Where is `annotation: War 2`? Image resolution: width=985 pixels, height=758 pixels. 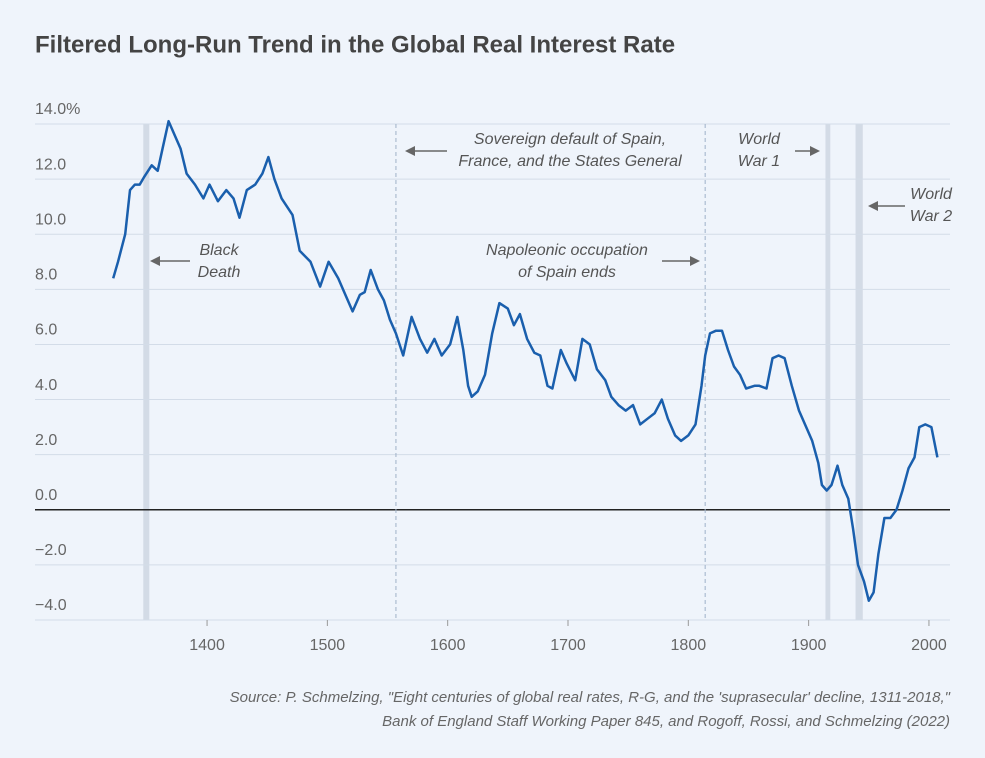 annotation: War 2 is located at coordinates (931, 216).